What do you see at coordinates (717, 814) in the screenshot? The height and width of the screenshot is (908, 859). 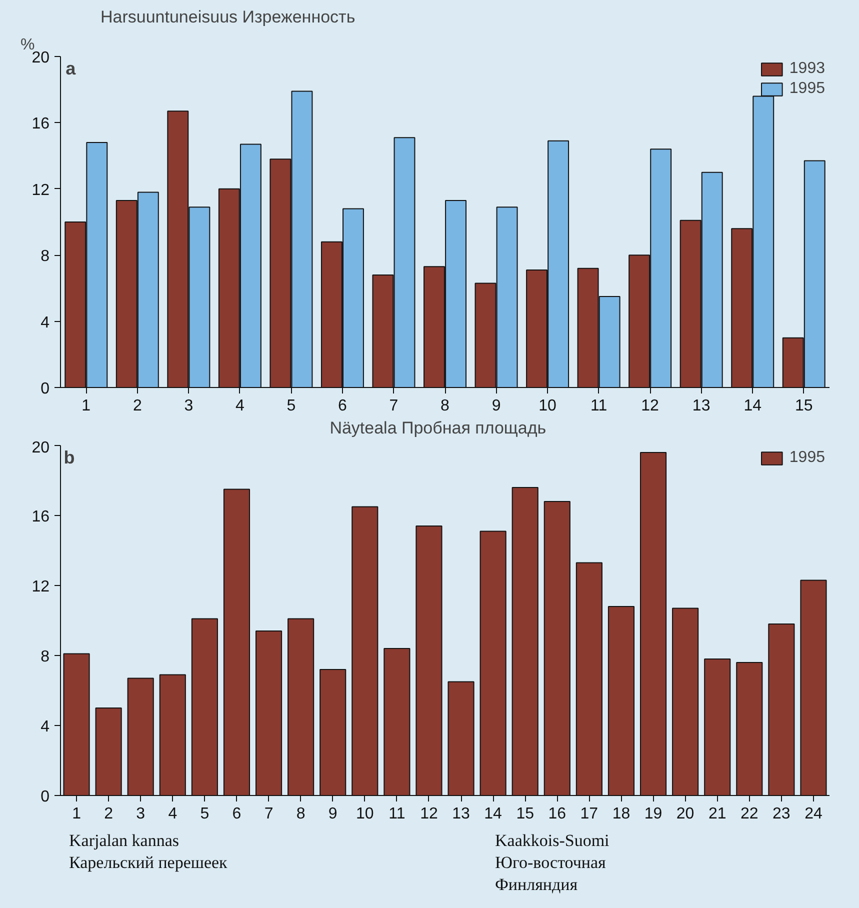 I see `x-tick-label: 21` at bounding box center [717, 814].